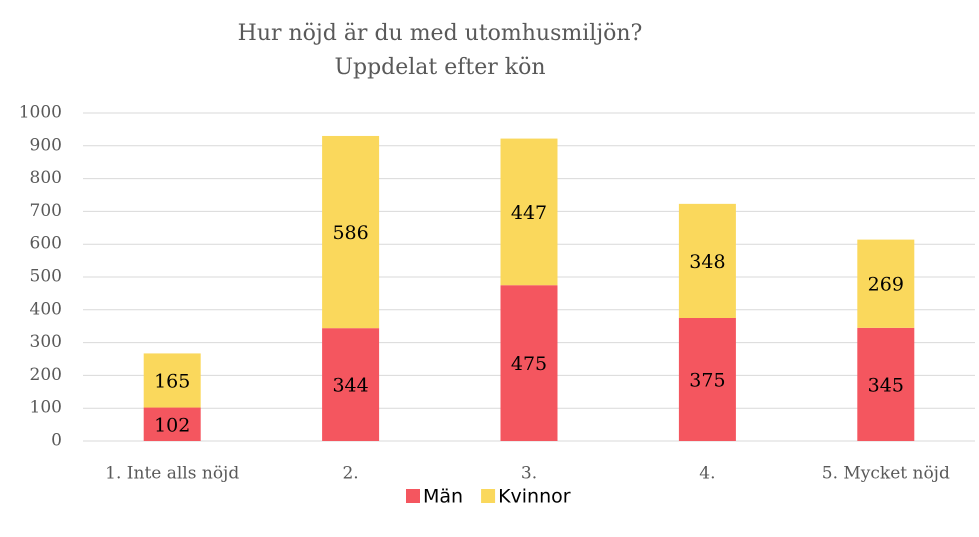 The image size is (979, 537). I want to click on y-tick-label: 200, so click(46, 375).